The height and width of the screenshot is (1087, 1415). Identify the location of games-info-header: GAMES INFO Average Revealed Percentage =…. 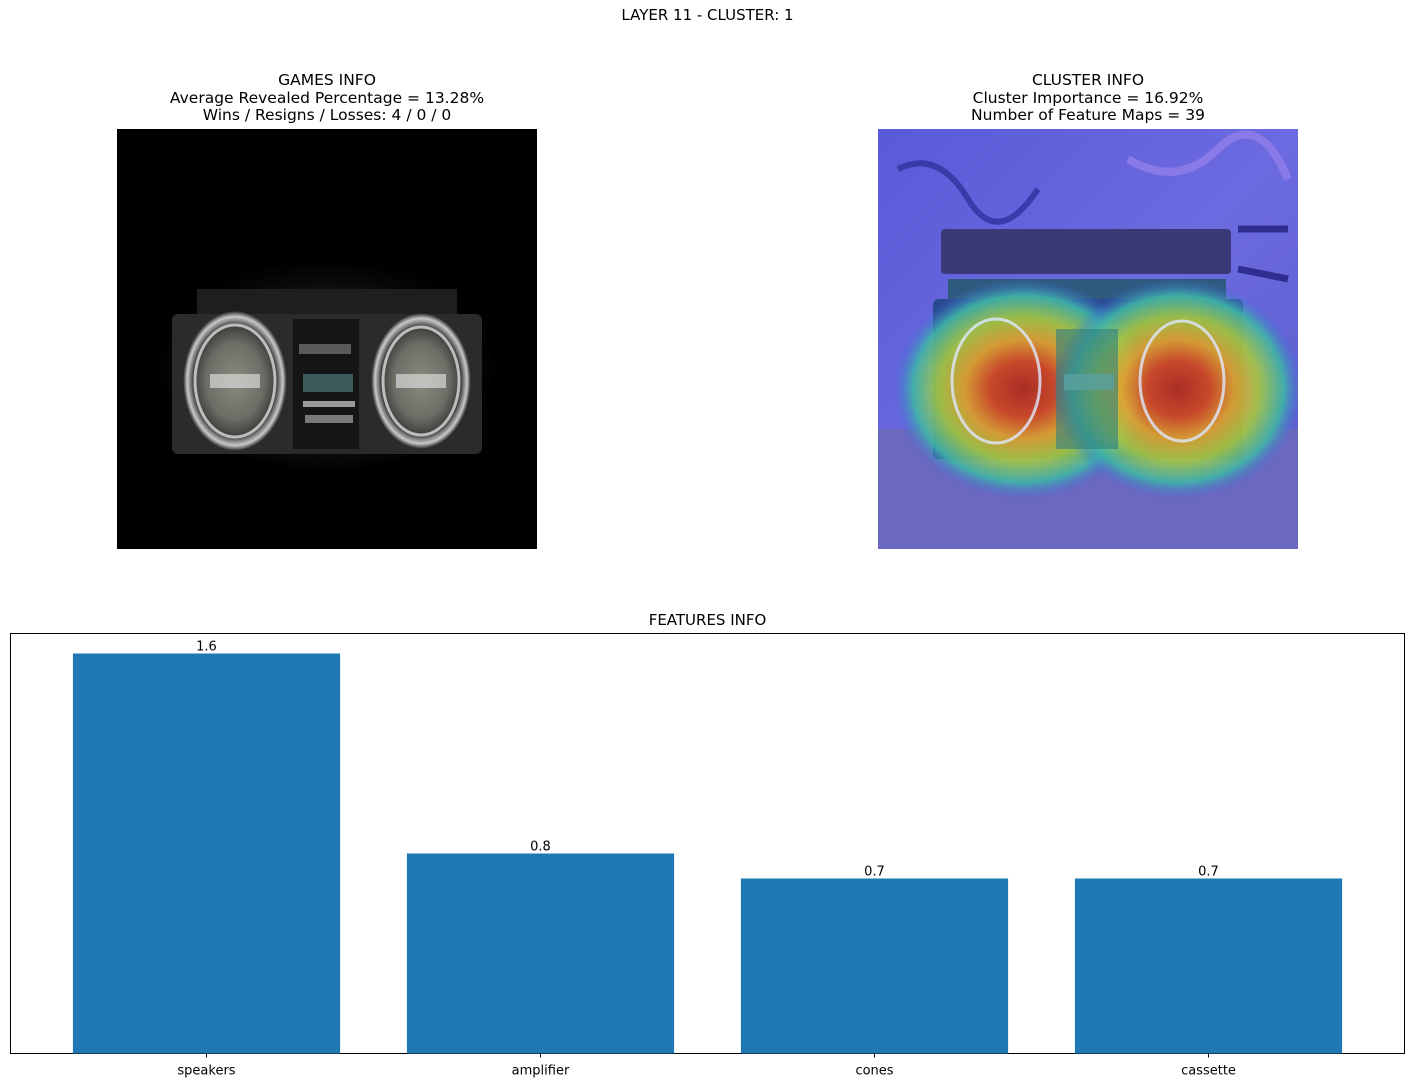
(327, 98).